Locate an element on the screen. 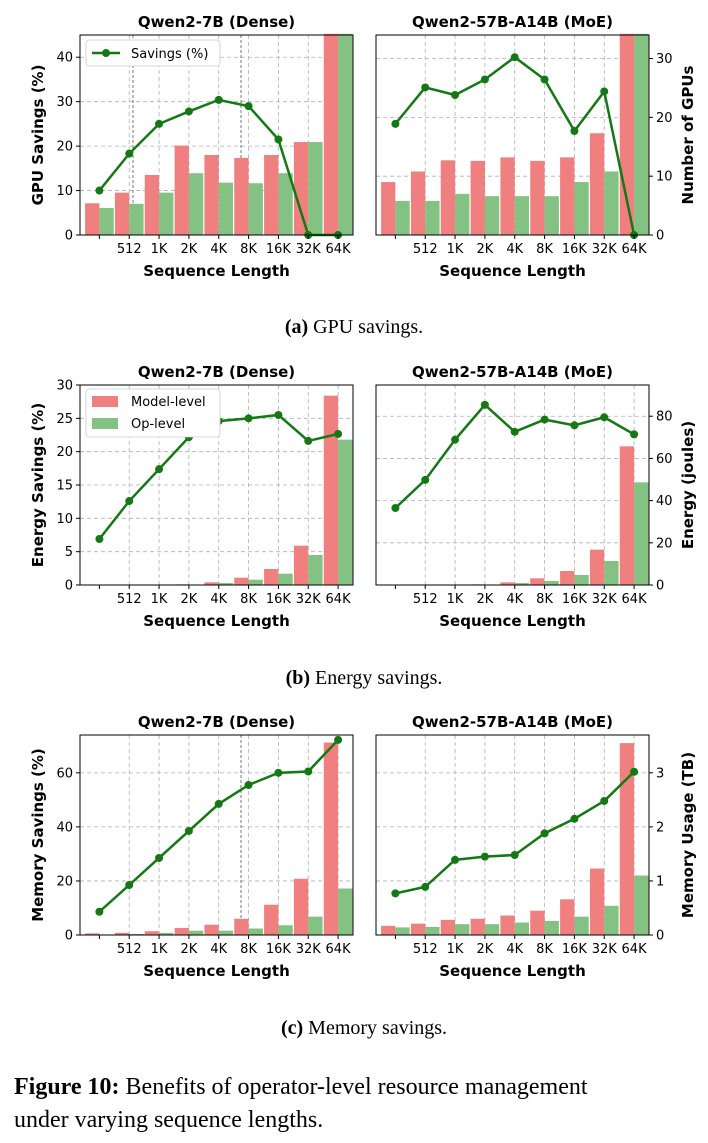 The image size is (708, 1143). legend-gpu: Savings (%) is located at coordinates (153, 53).